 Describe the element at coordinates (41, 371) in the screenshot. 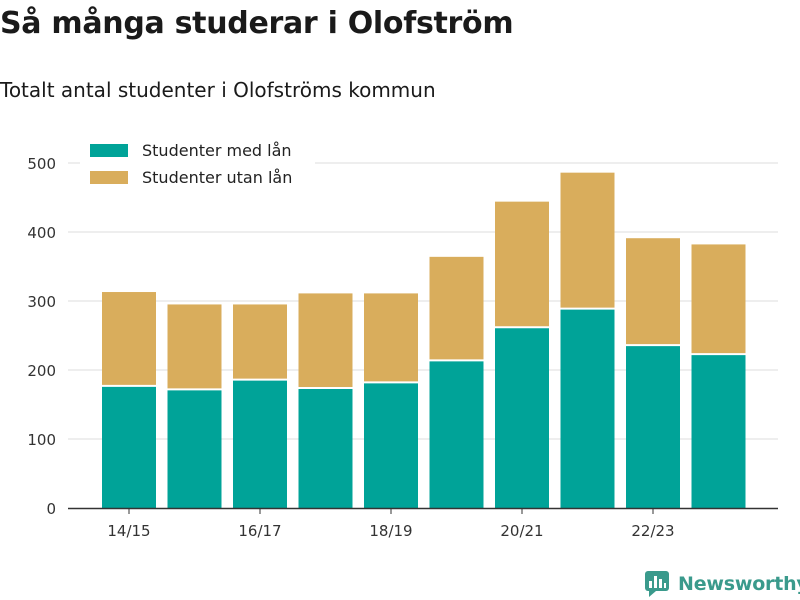

I see `y-tick-label: 200` at that location.